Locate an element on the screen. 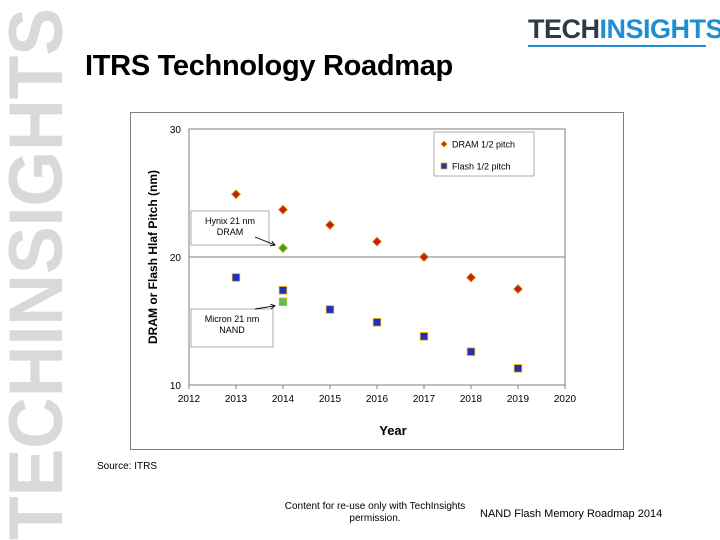 The width and height of the screenshot is (720, 540). annotation-label-0-1: DRAM is located at coordinates (230, 232).